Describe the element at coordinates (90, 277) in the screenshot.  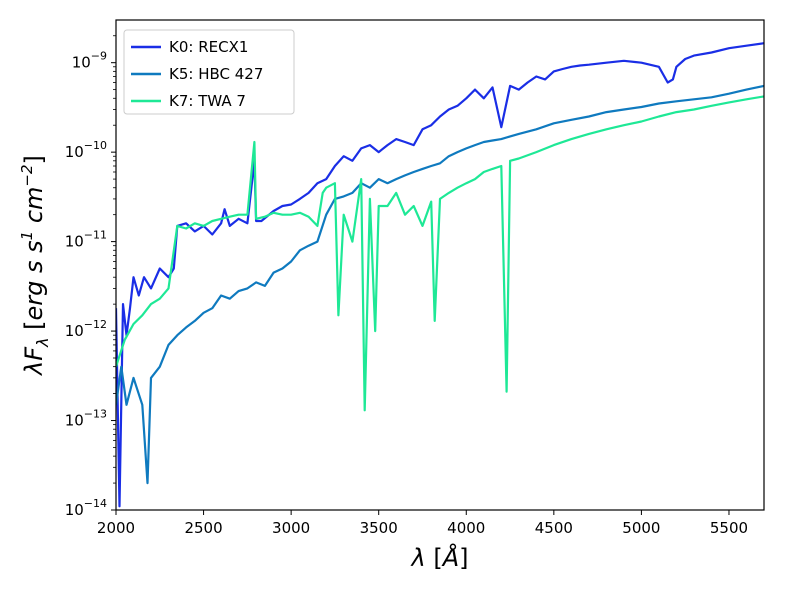
I see `y-axis-ticks: 10−14 10−13 10−12 10−11 10−10 10−9` at that location.